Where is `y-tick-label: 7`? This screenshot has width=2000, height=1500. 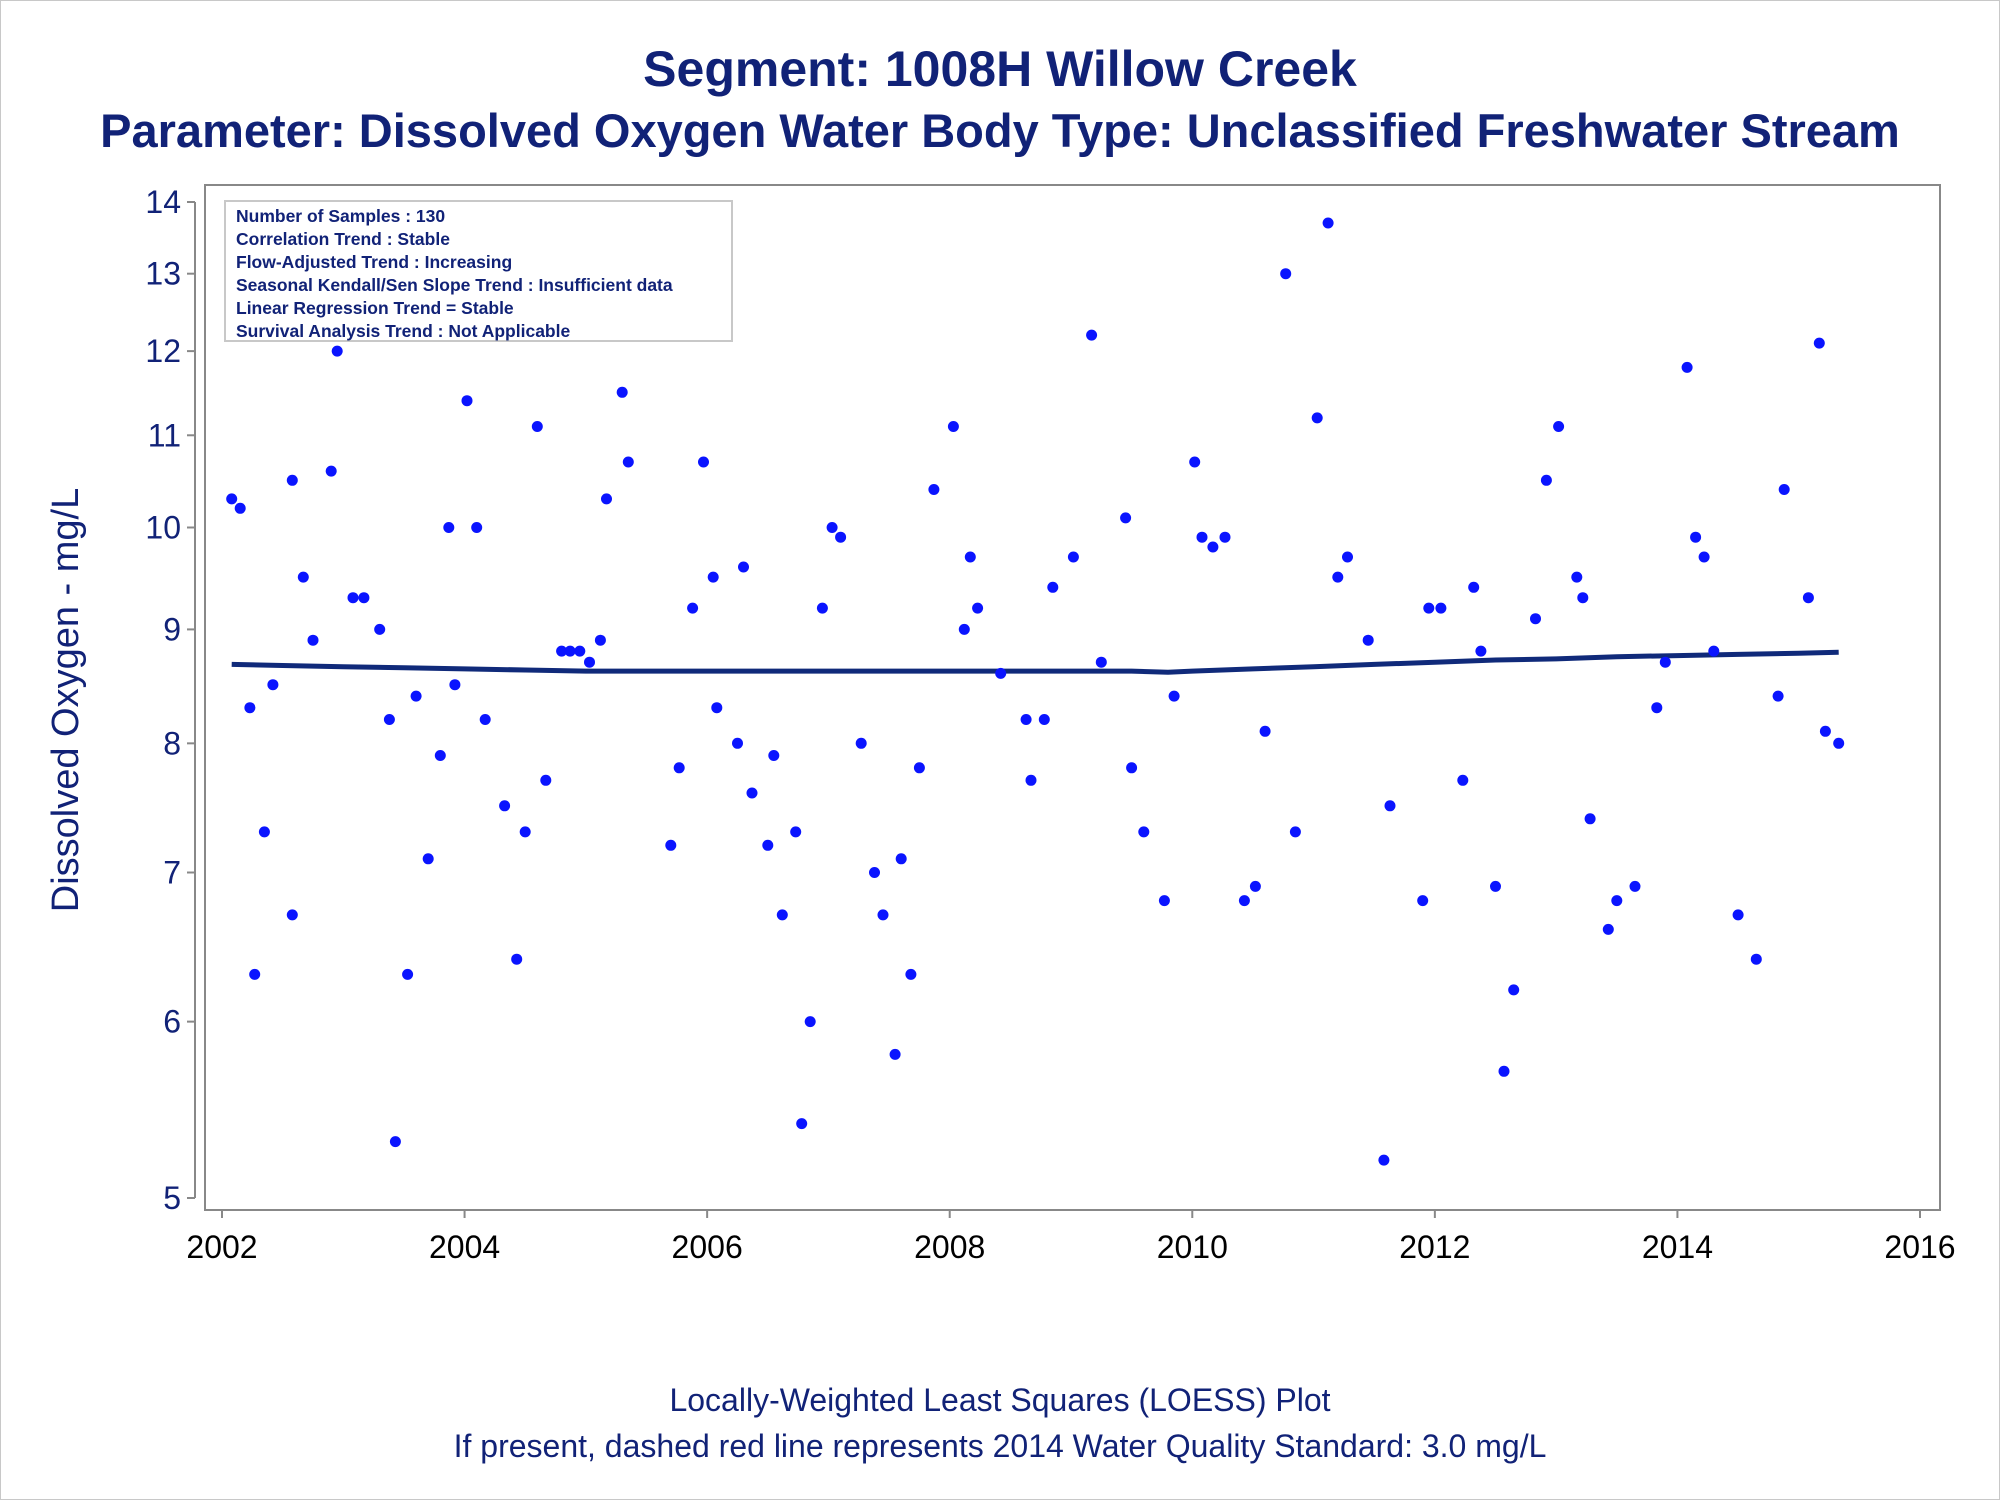 y-tick-label: 7 is located at coordinates (172, 873).